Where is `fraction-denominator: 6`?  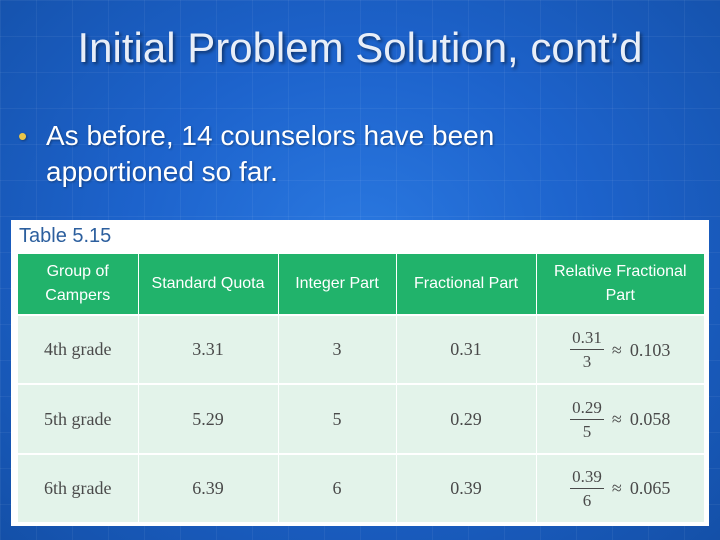 fraction-denominator: 6 is located at coordinates (587, 500).